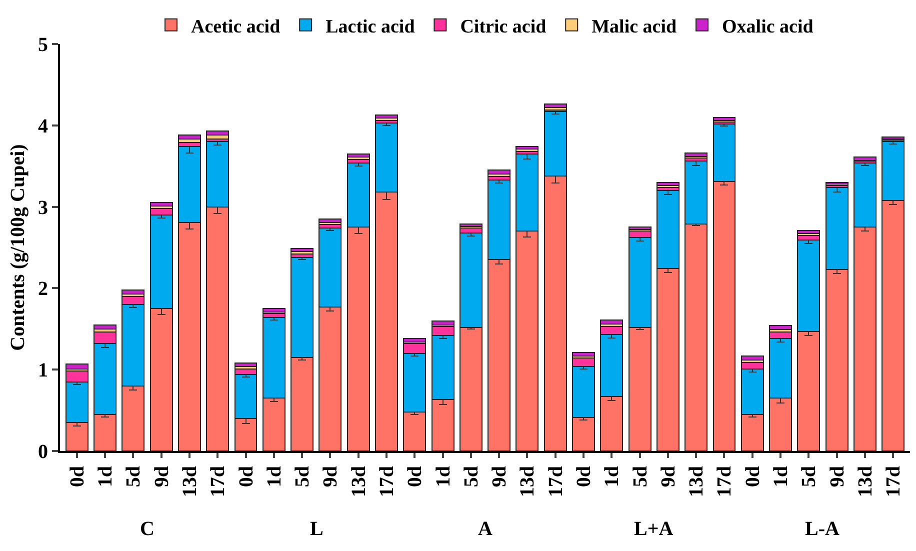  Describe the element at coordinates (43, 452) in the screenshot. I see `y-tick-label: 0` at that location.